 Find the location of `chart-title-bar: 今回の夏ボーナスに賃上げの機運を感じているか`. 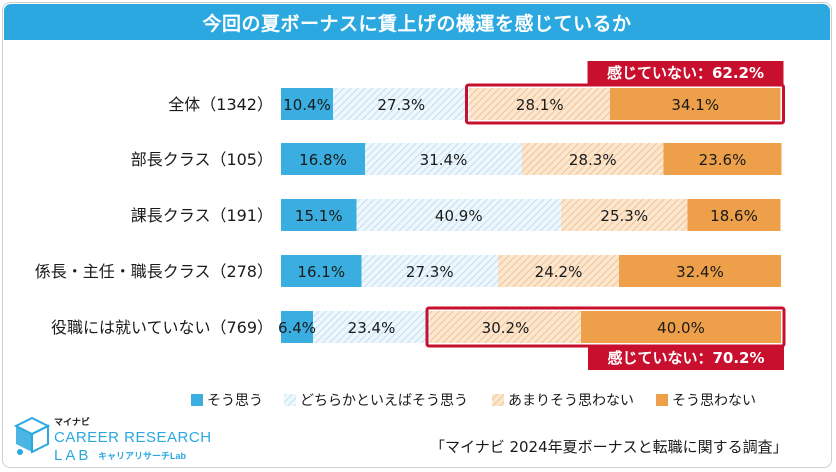

chart-title-bar: 今回の夏ボーナスに賃上げの機運を感じているか is located at coordinates (417, 22).